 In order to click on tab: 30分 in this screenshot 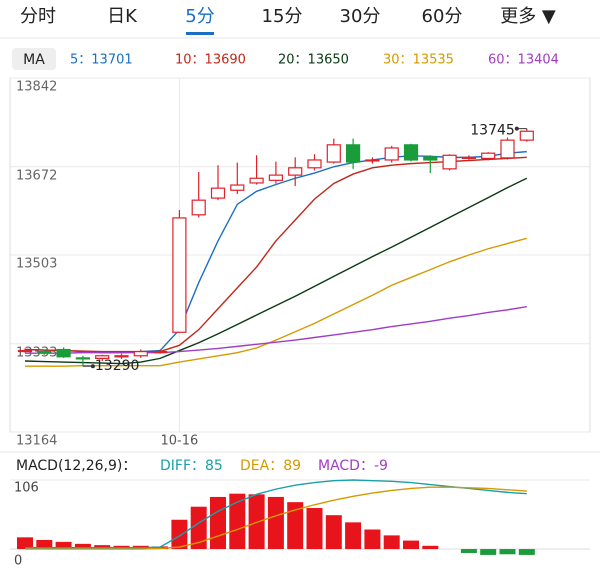, I will do `click(360, 16)`.